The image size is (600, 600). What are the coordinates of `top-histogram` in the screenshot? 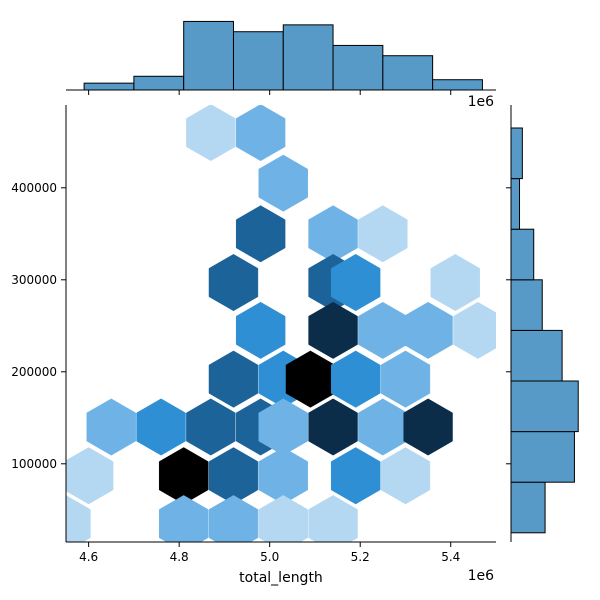 It's located at (283, 55).